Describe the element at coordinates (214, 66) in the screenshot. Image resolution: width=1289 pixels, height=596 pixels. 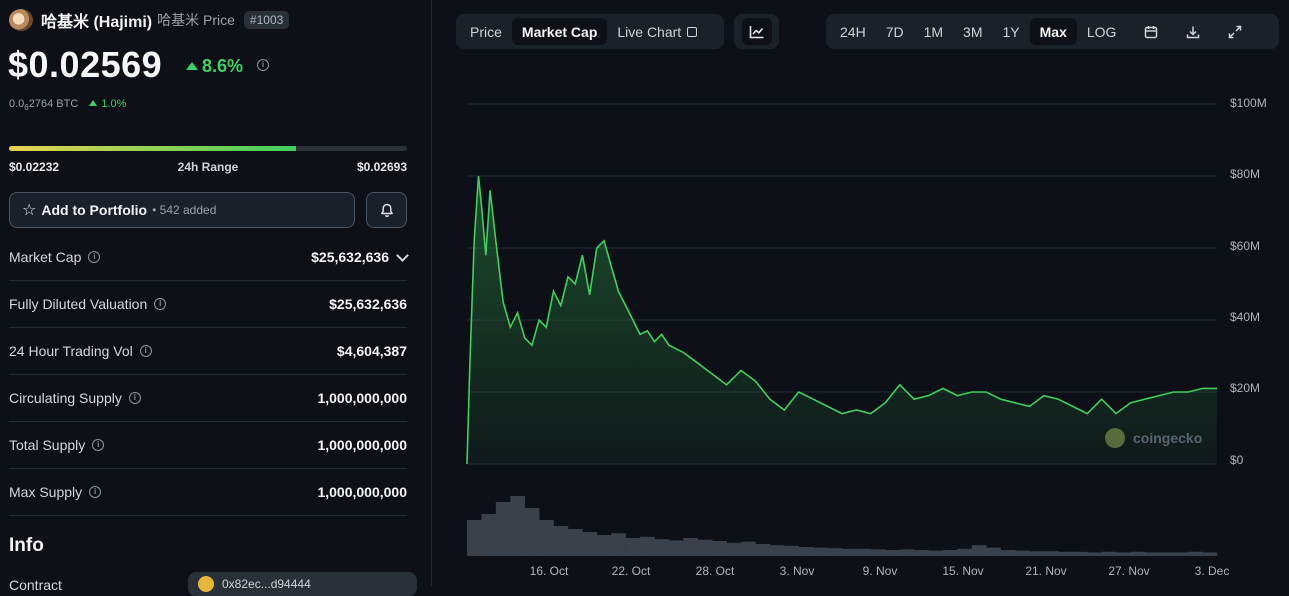
I see `price-change: 8.6%` at that location.